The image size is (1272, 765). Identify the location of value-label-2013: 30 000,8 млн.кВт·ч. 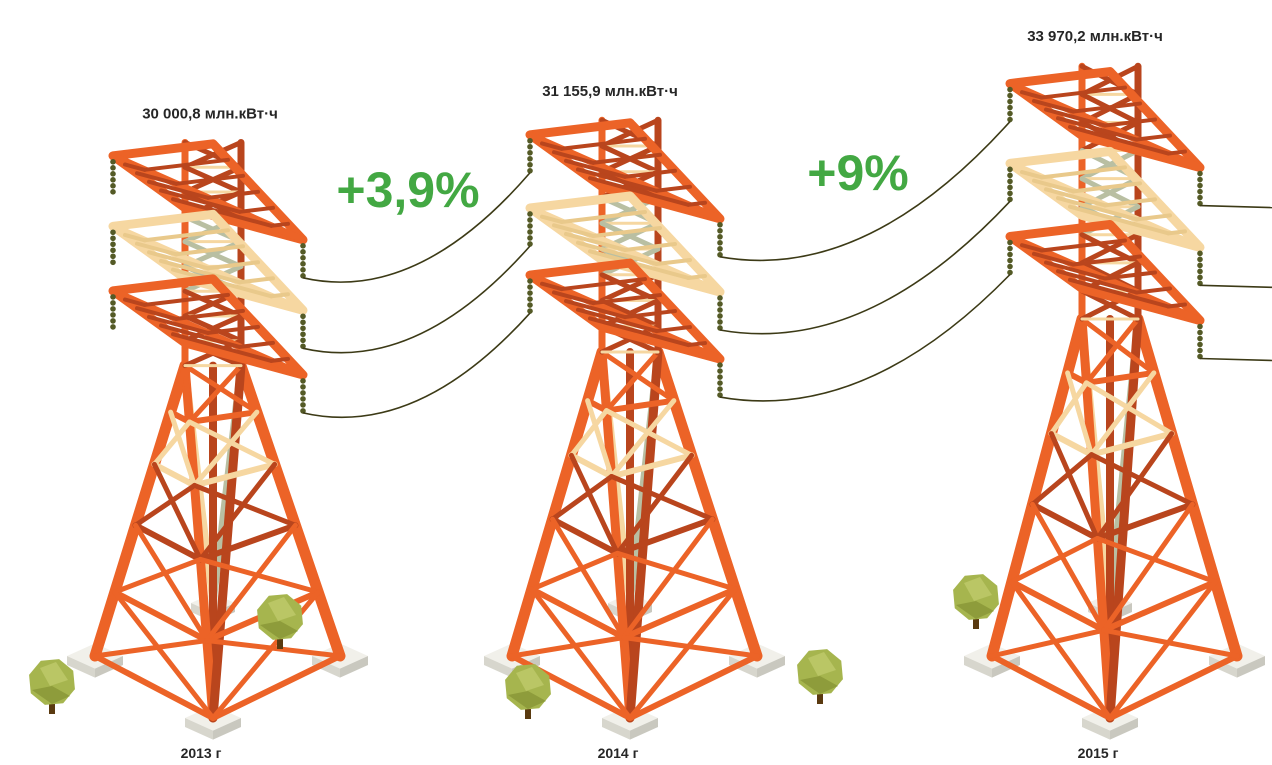
(210, 114).